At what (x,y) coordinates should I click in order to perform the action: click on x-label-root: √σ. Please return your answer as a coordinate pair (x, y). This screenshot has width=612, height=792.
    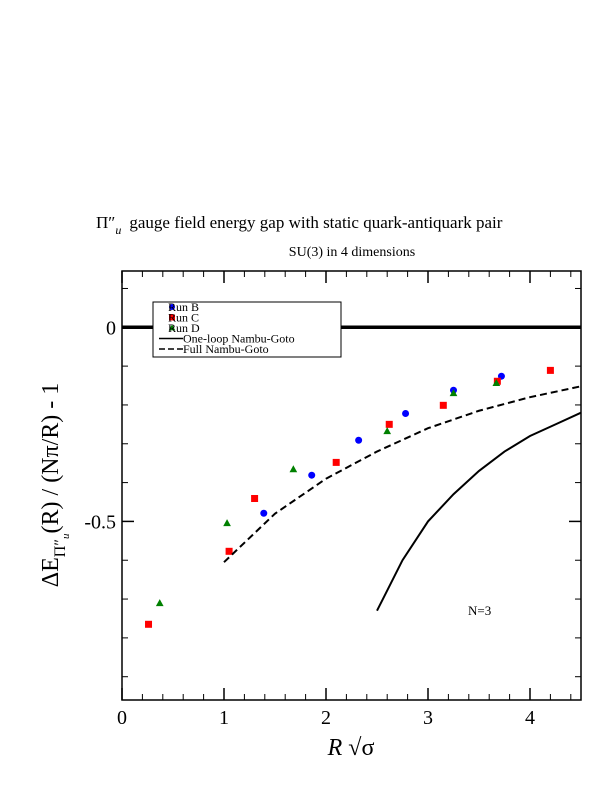
    Looking at the image, I should click on (361, 748).